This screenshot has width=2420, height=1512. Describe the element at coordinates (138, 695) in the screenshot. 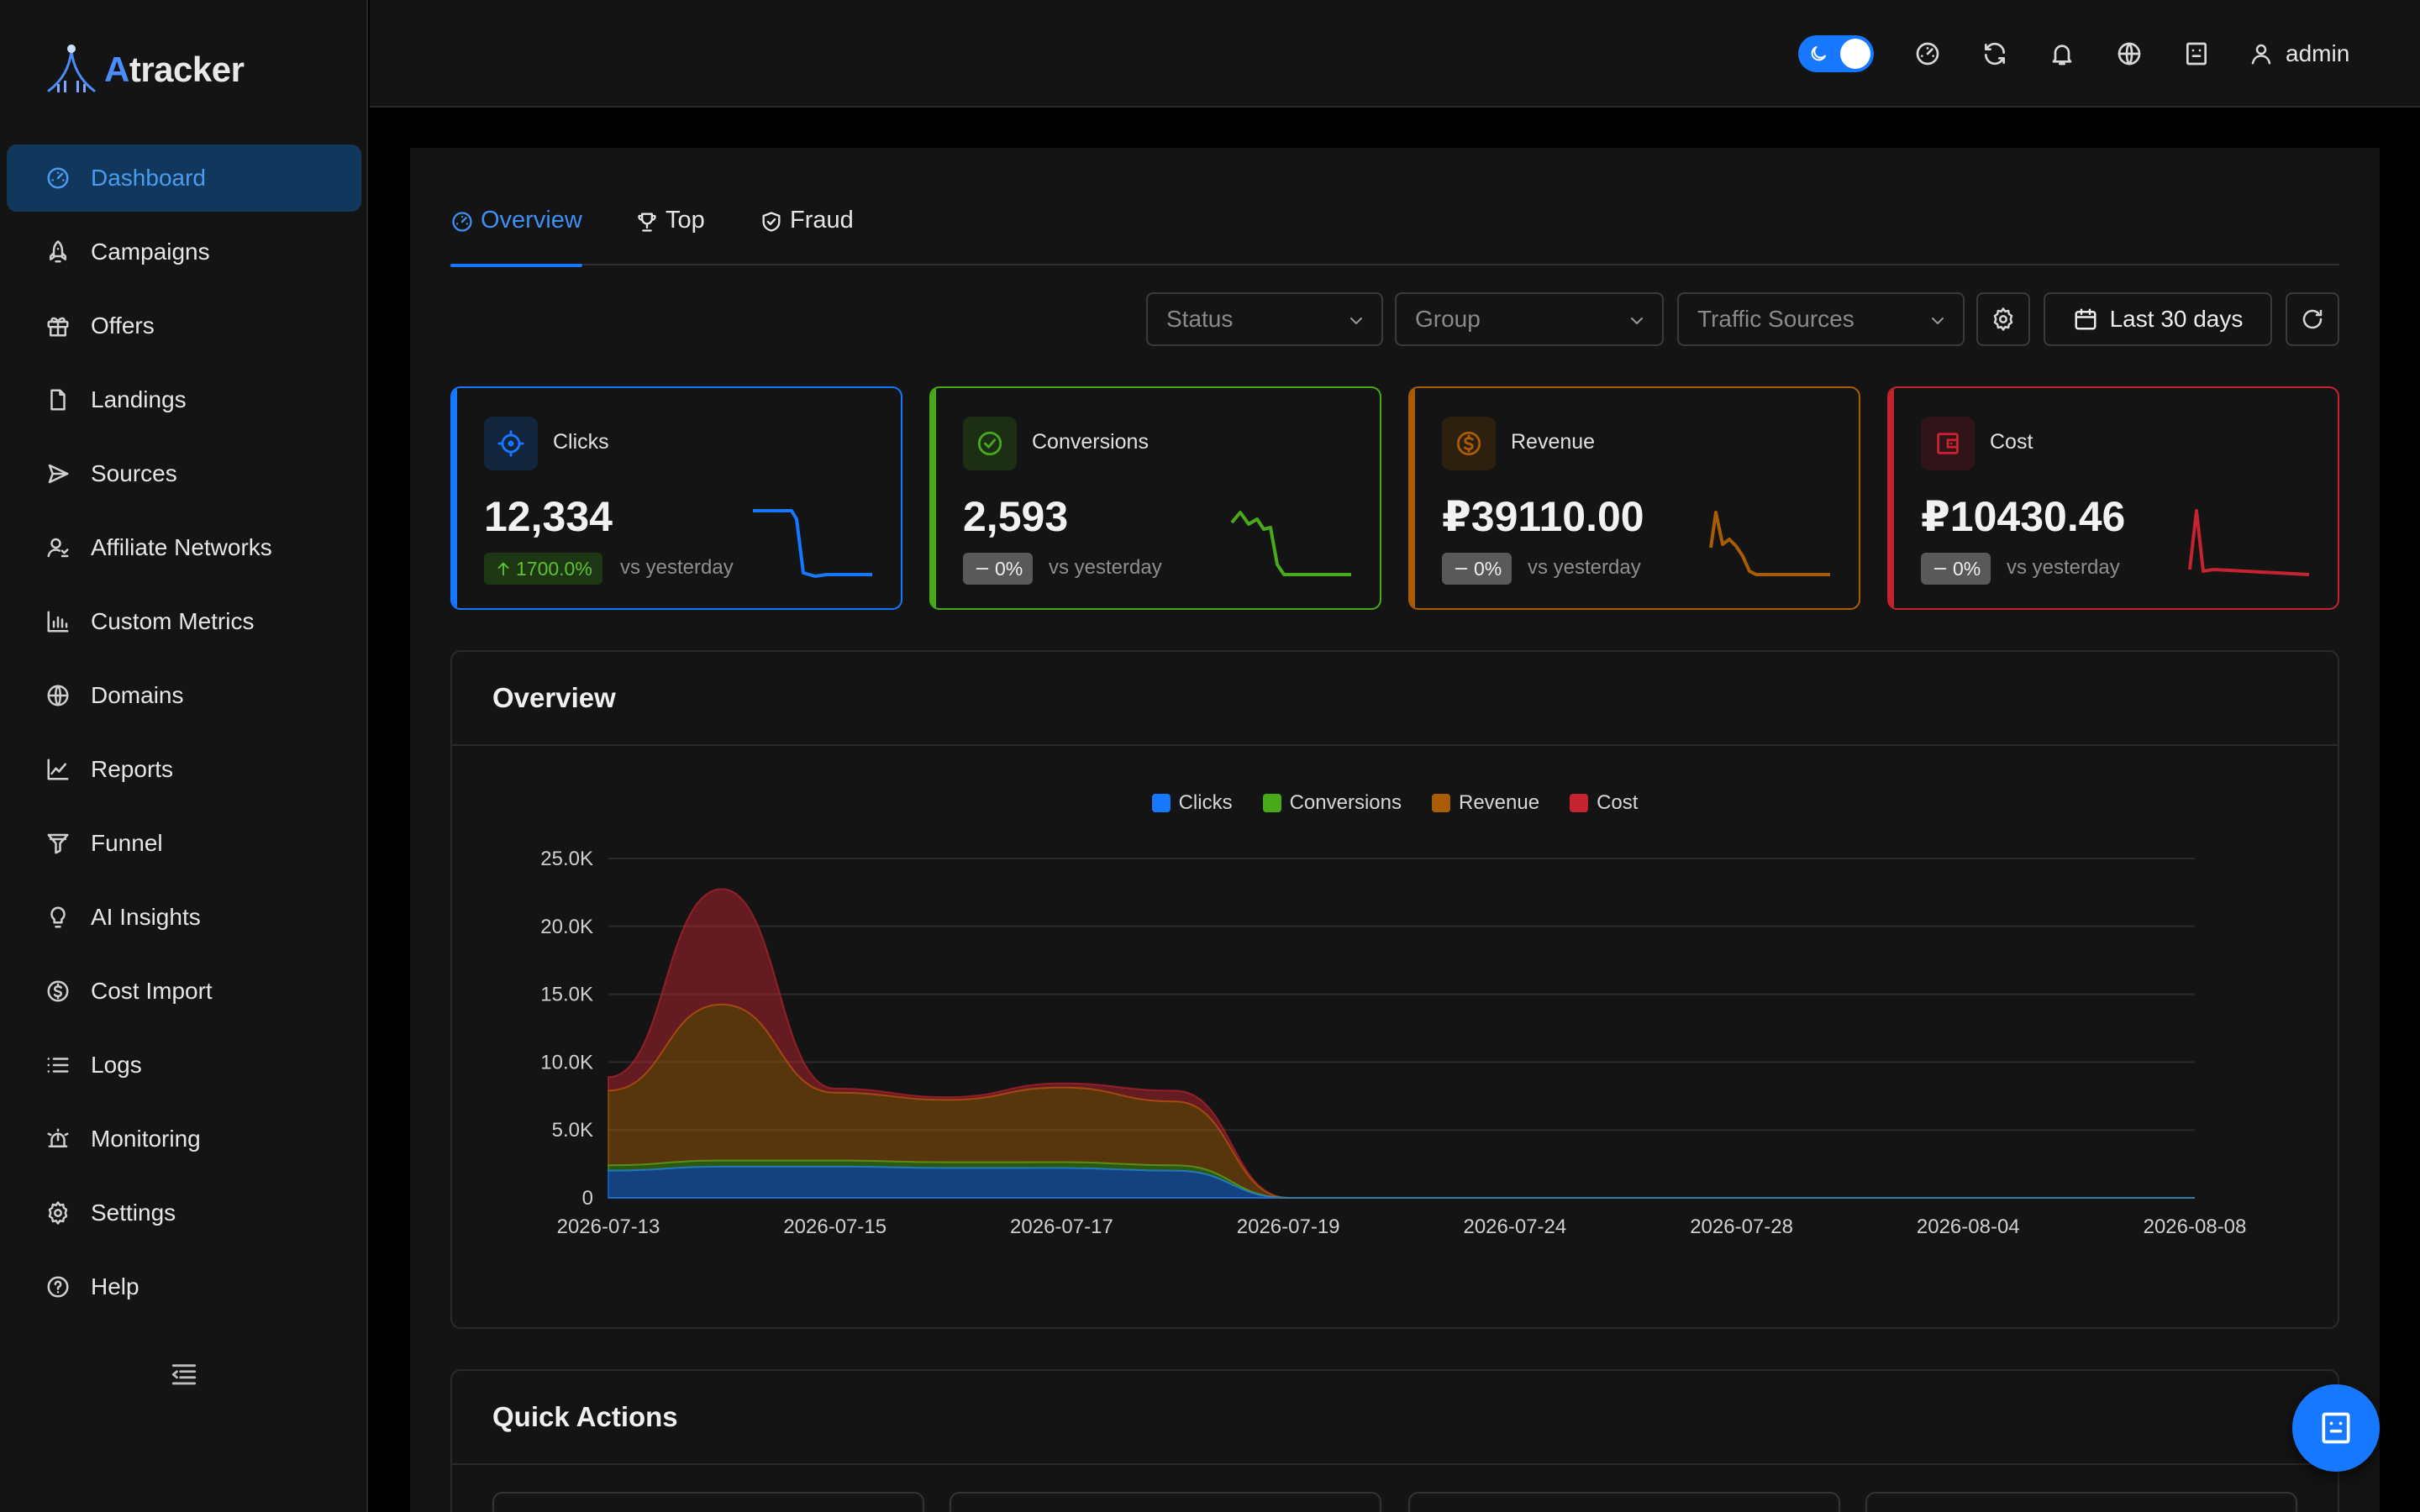

I see `sidebar-item-label: Domains` at that location.